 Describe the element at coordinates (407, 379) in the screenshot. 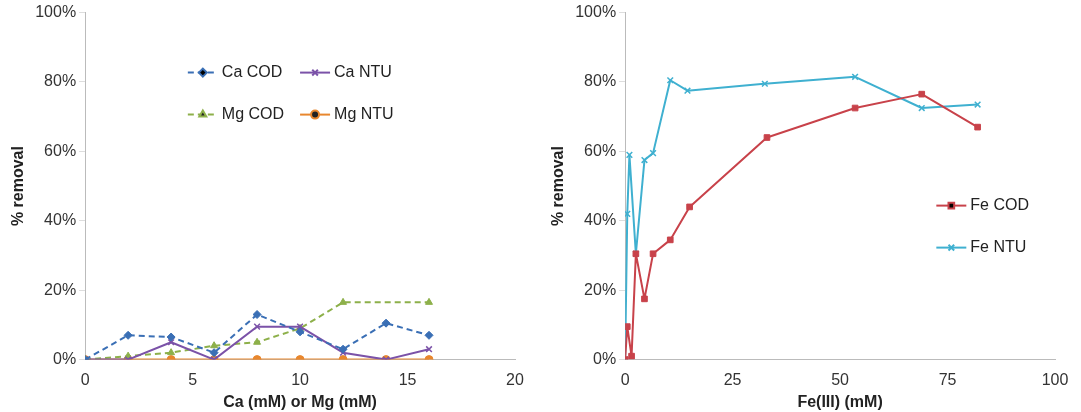

I see `x-tick-label: 15` at that location.